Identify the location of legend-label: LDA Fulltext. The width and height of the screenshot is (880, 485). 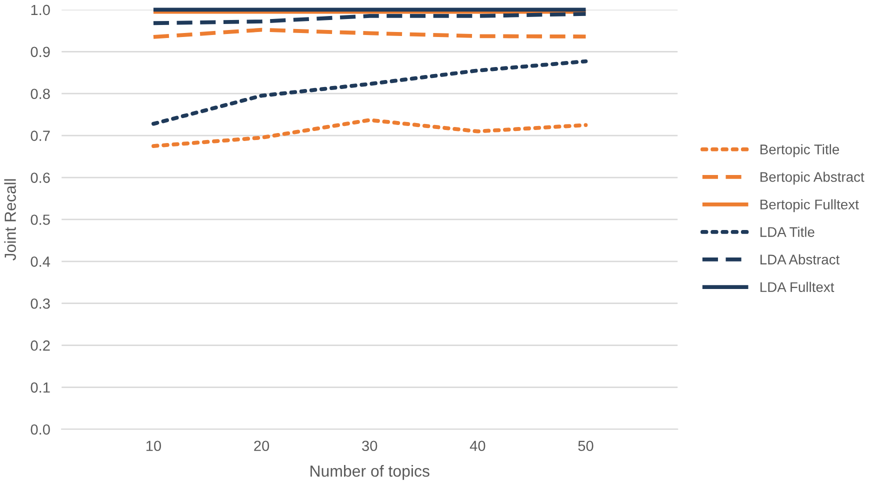
(797, 287).